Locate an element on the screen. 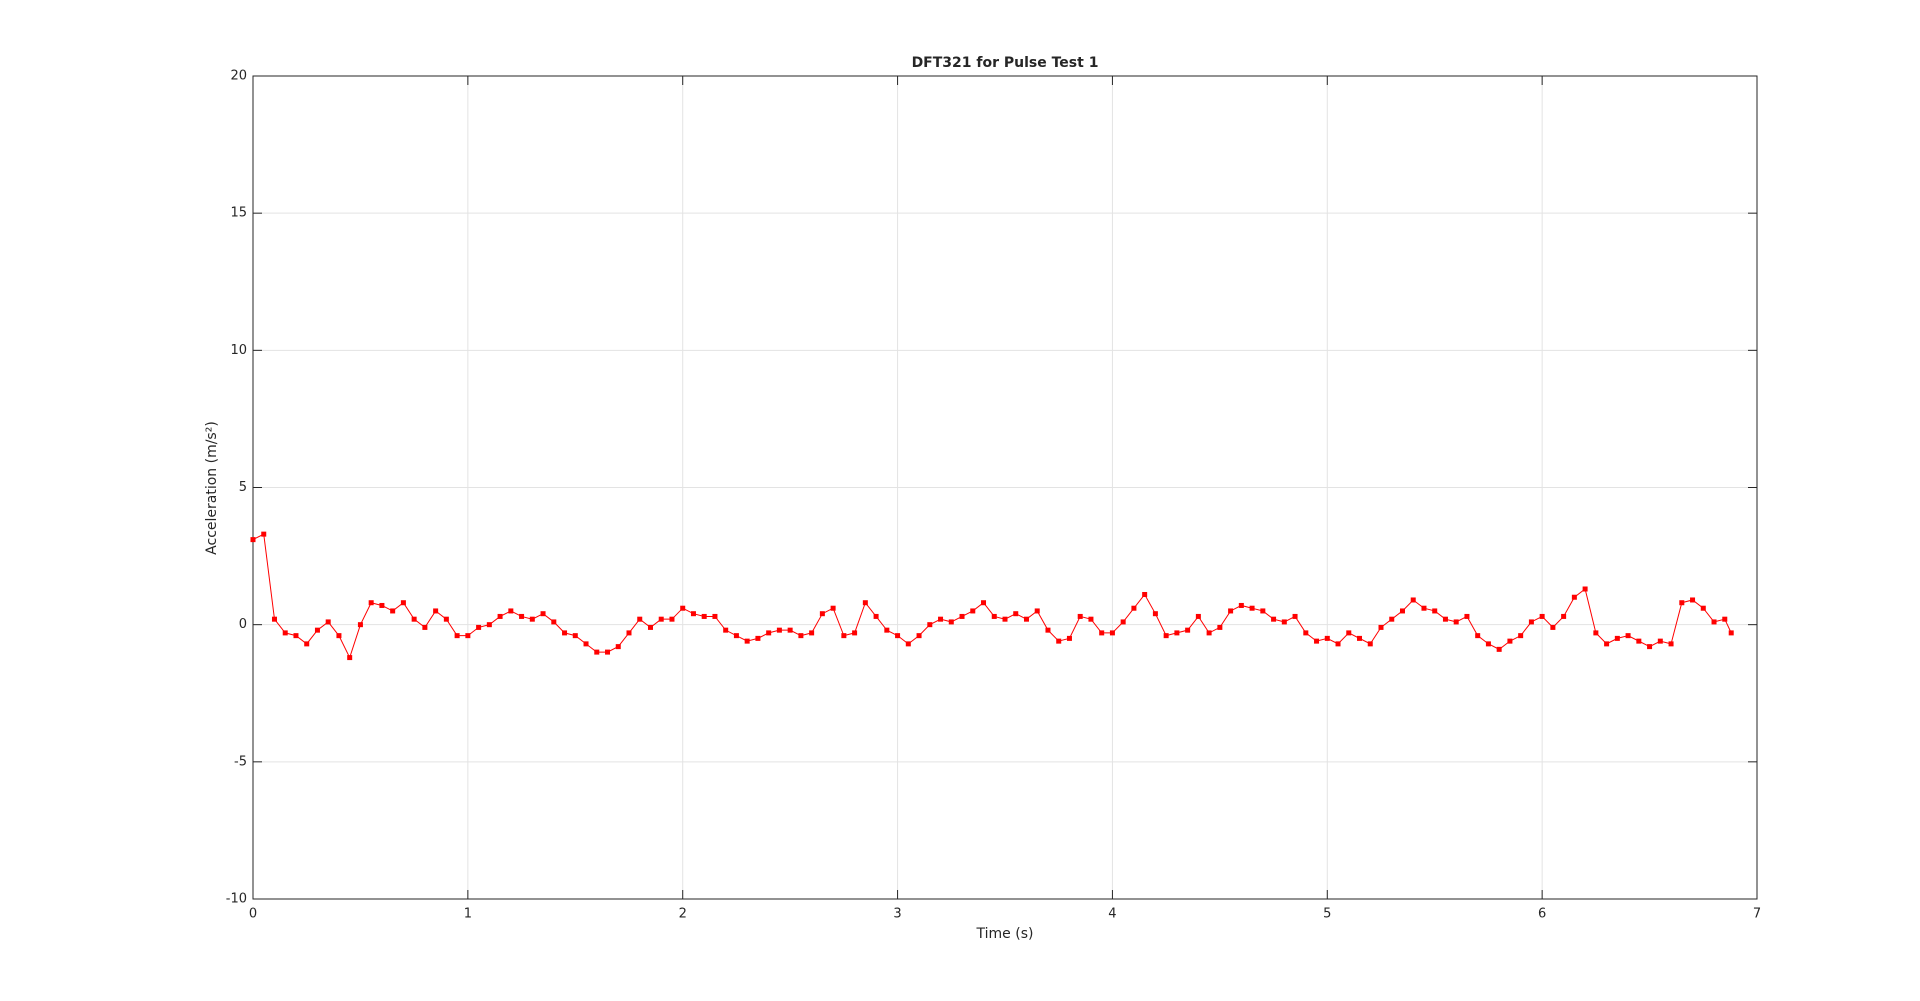 The width and height of the screenshot is (1920, 1001). y-tick-label: 20 is located at coordinates (238, 76).